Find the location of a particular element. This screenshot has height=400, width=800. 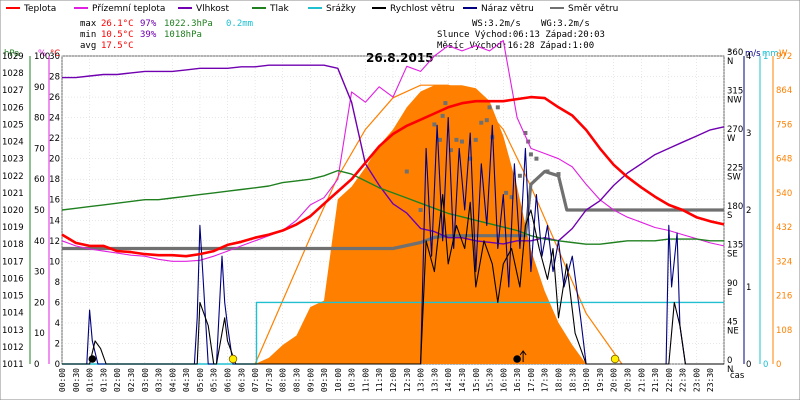

tick-label-time: 16:30 is located at coordinates (517, 380).